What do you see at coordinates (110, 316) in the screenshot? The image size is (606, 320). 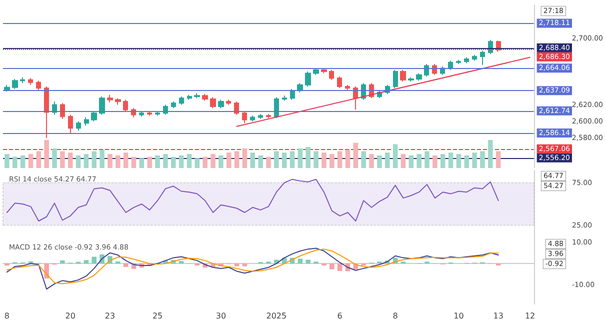 I see `x-tick-label: 23` at bounding box center [110, 316].